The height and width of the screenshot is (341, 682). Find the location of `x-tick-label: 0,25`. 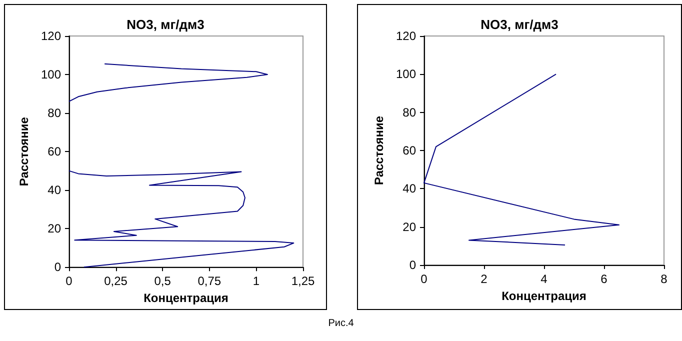

x-tick-label: 0,25 is located at coordinates (116, 281).